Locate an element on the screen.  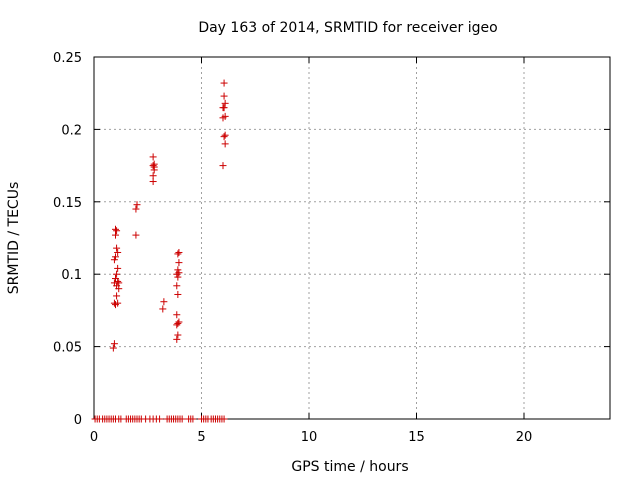
y-tick-label: 0.05 is located at coordinates (67, 348).